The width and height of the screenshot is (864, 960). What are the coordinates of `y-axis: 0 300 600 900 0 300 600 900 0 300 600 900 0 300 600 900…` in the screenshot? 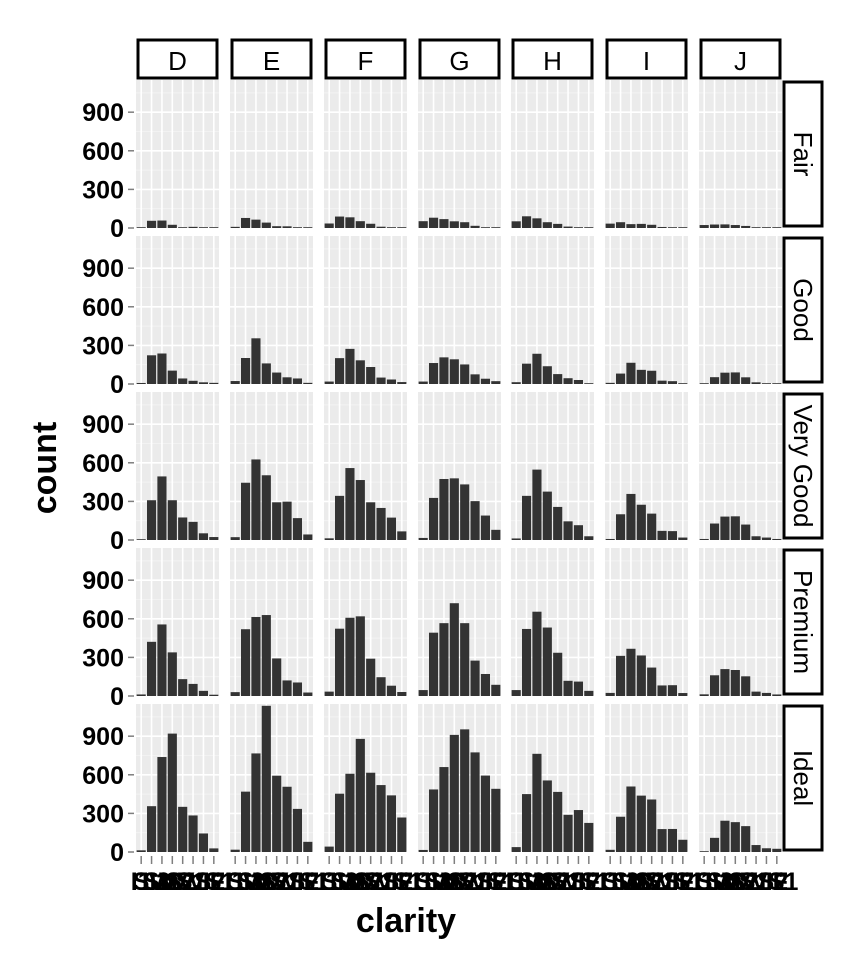 It's located at (108, 483).